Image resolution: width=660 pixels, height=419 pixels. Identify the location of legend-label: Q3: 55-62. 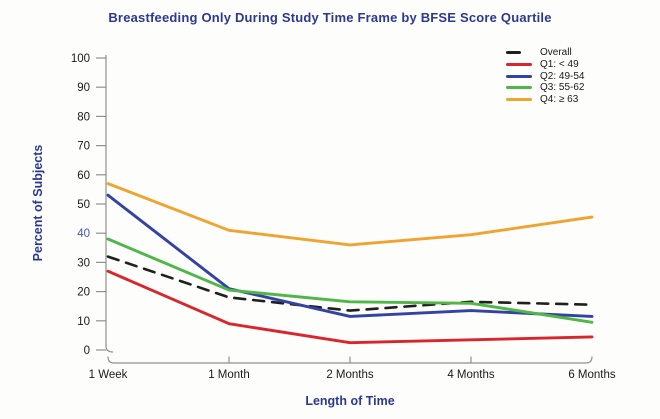
(562, 88).